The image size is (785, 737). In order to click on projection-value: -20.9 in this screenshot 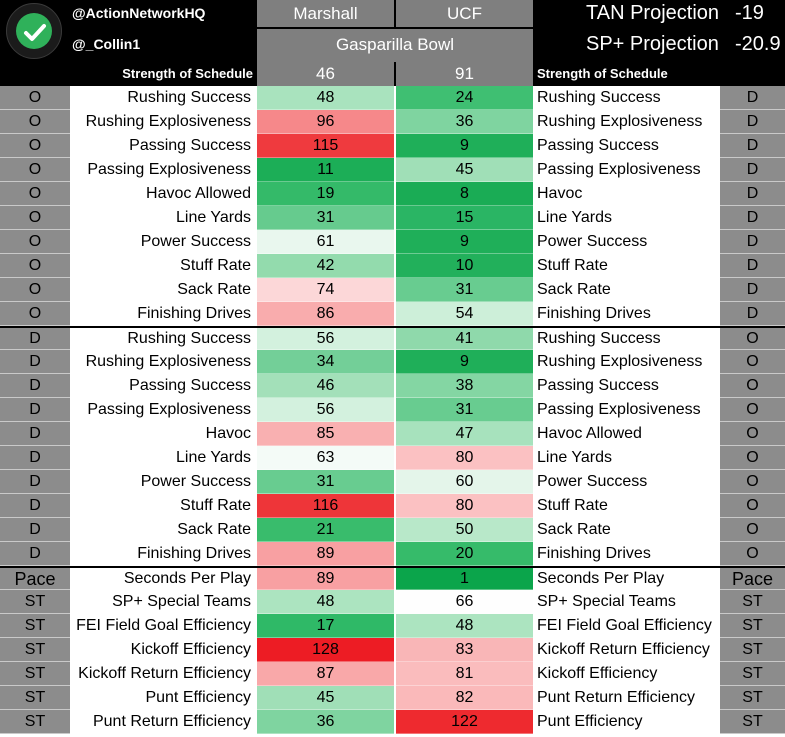, I will do `click(758, 44)`.